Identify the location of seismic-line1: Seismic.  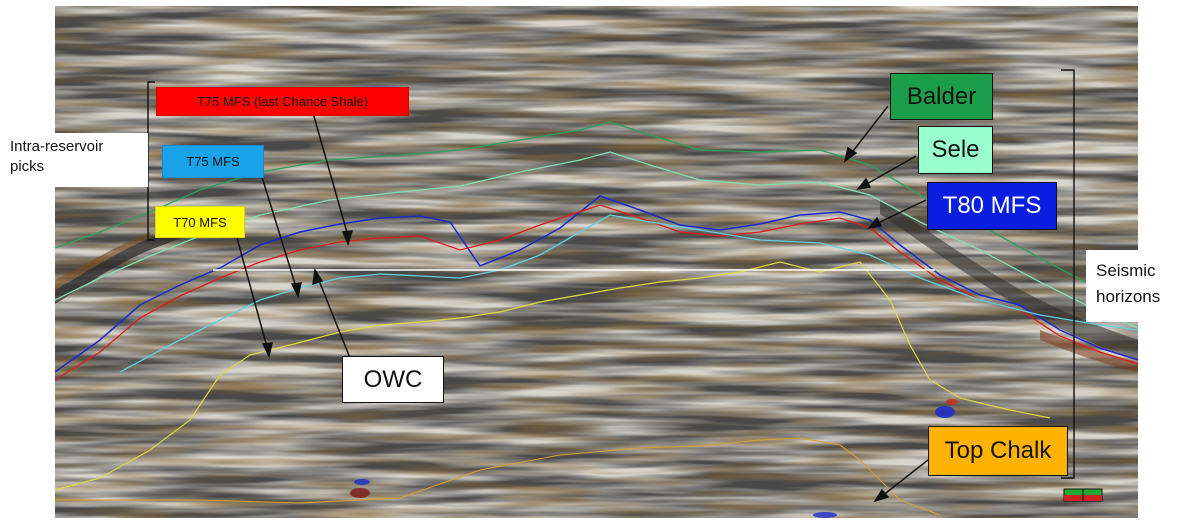
(1126, 270).